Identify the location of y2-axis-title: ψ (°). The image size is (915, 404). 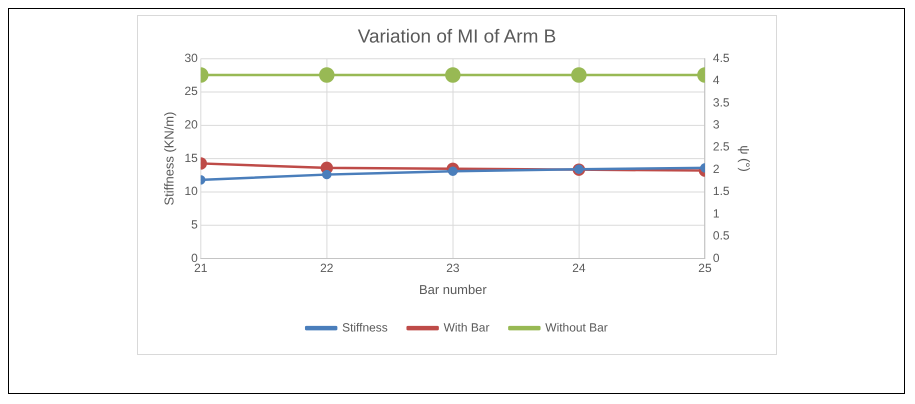
(744, 158).